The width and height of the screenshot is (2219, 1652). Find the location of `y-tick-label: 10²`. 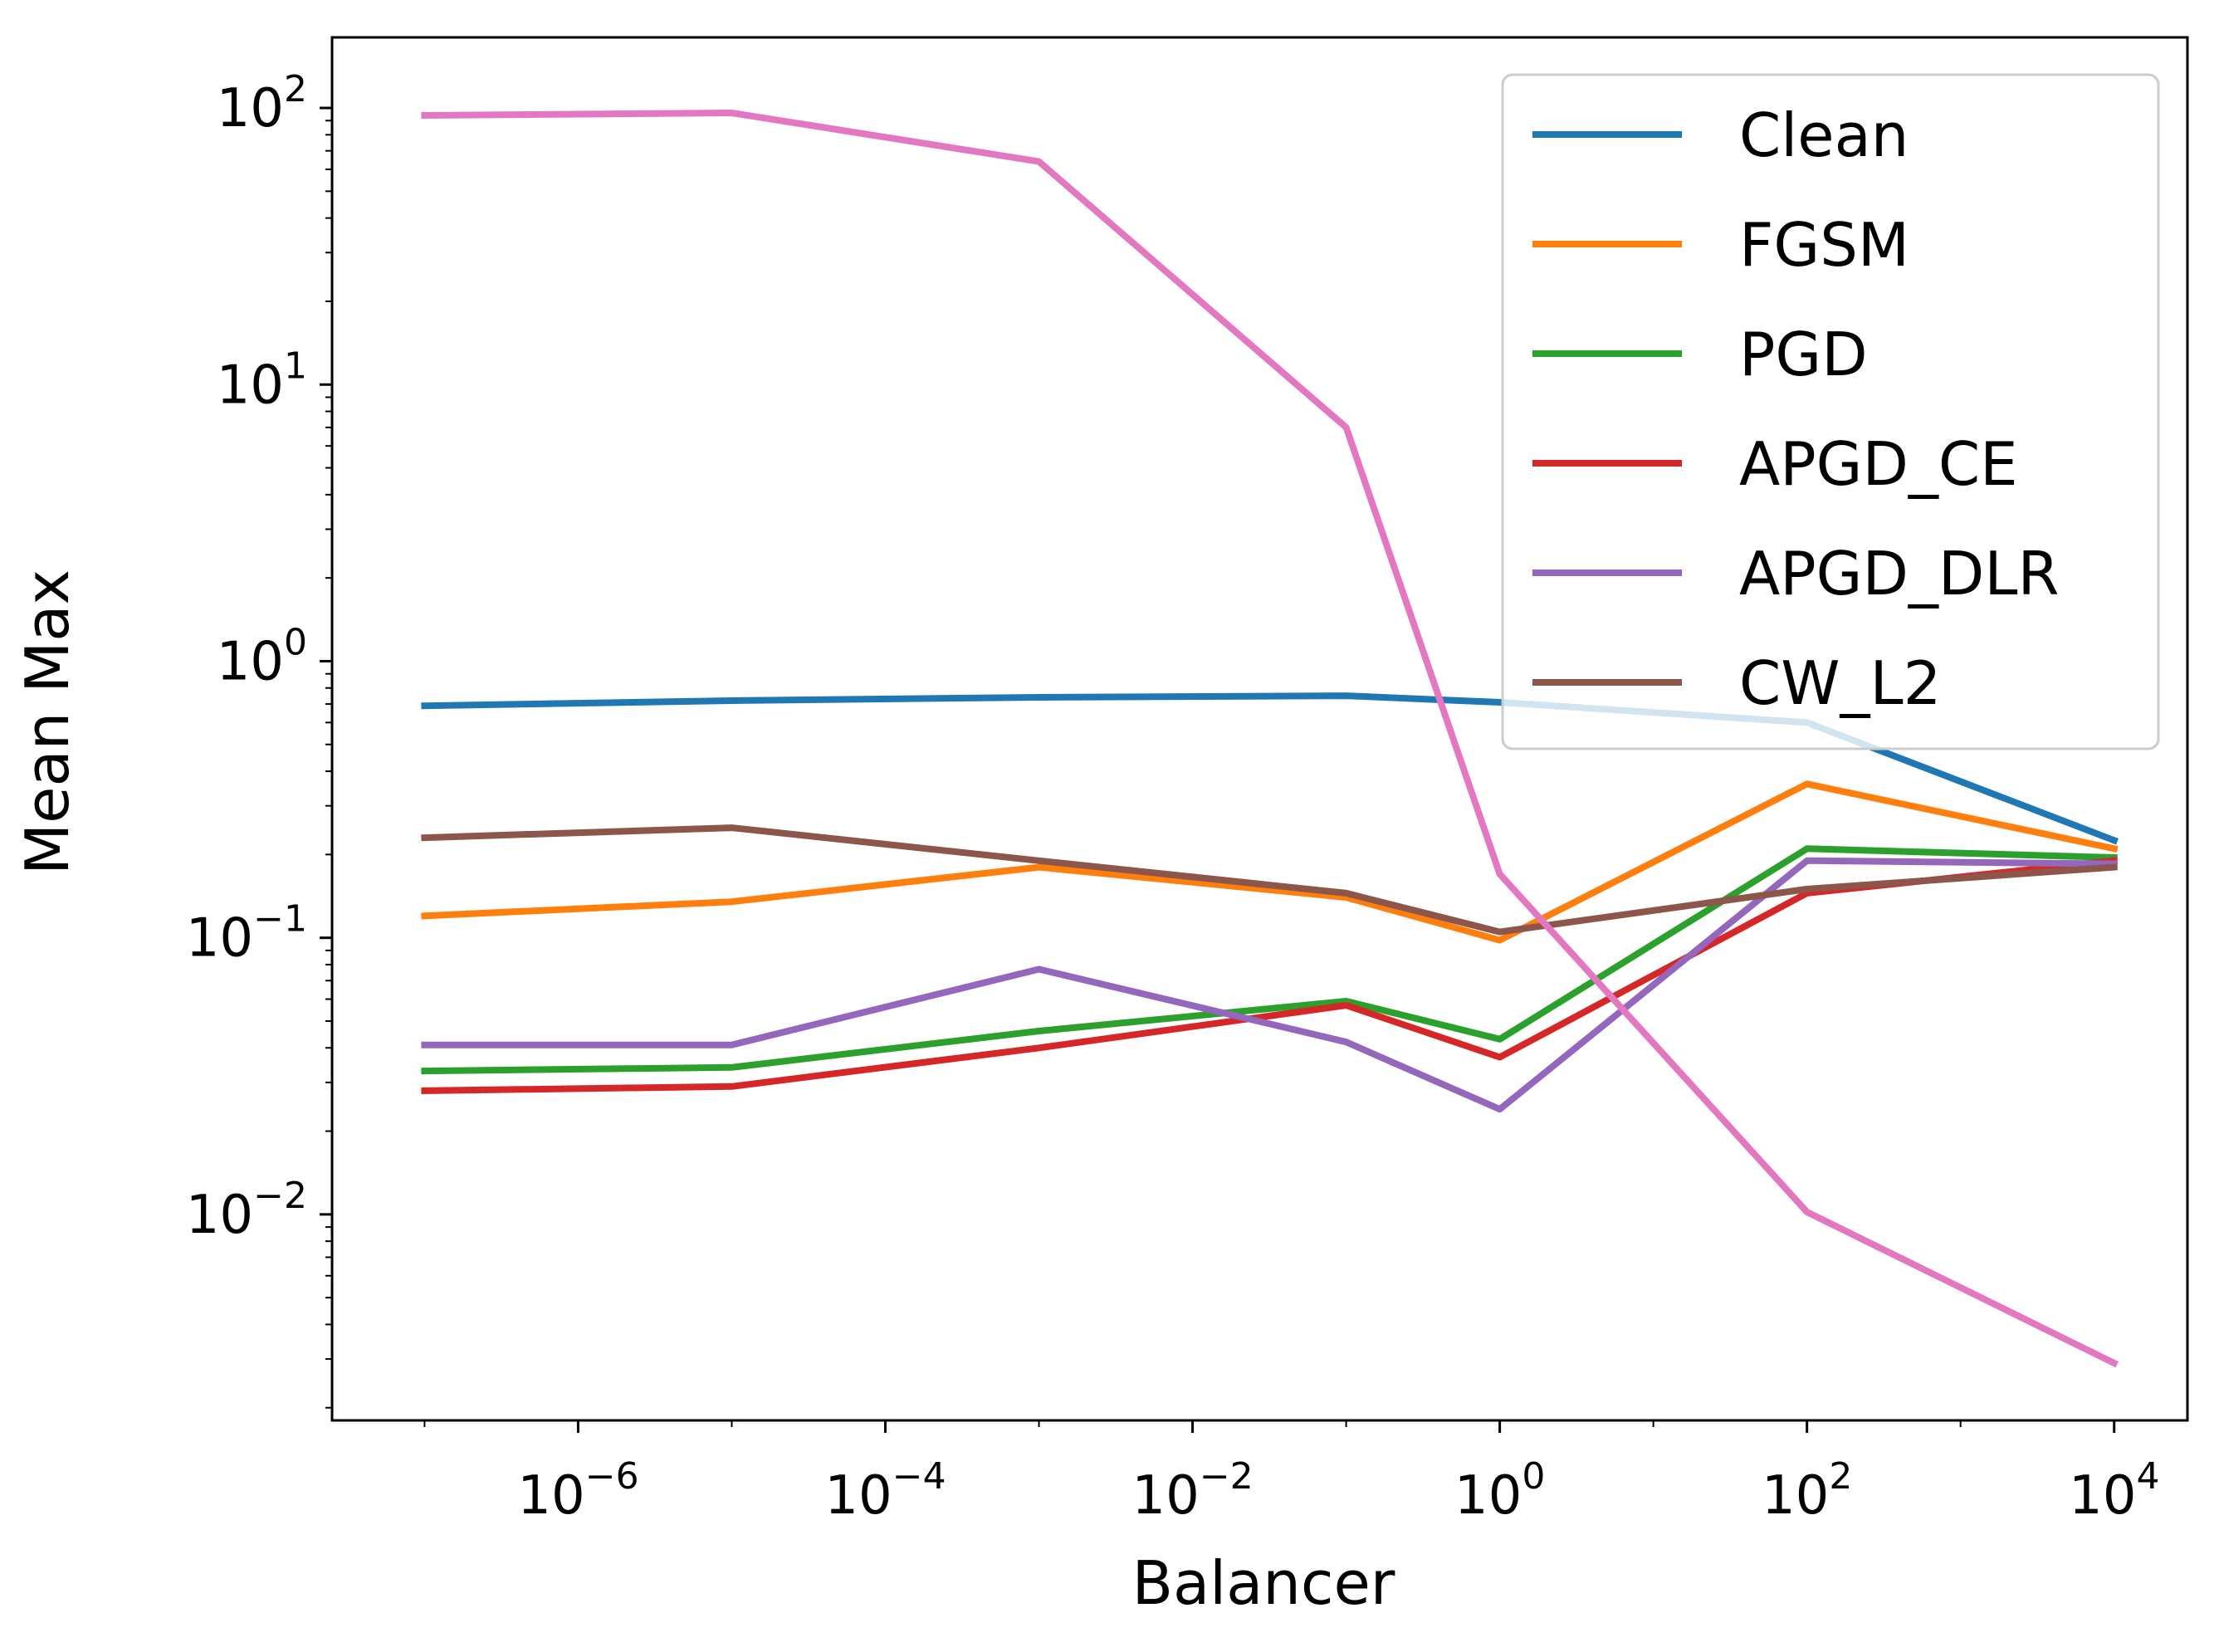

y-tick-label: 10² is located at coordinates (262, 103).